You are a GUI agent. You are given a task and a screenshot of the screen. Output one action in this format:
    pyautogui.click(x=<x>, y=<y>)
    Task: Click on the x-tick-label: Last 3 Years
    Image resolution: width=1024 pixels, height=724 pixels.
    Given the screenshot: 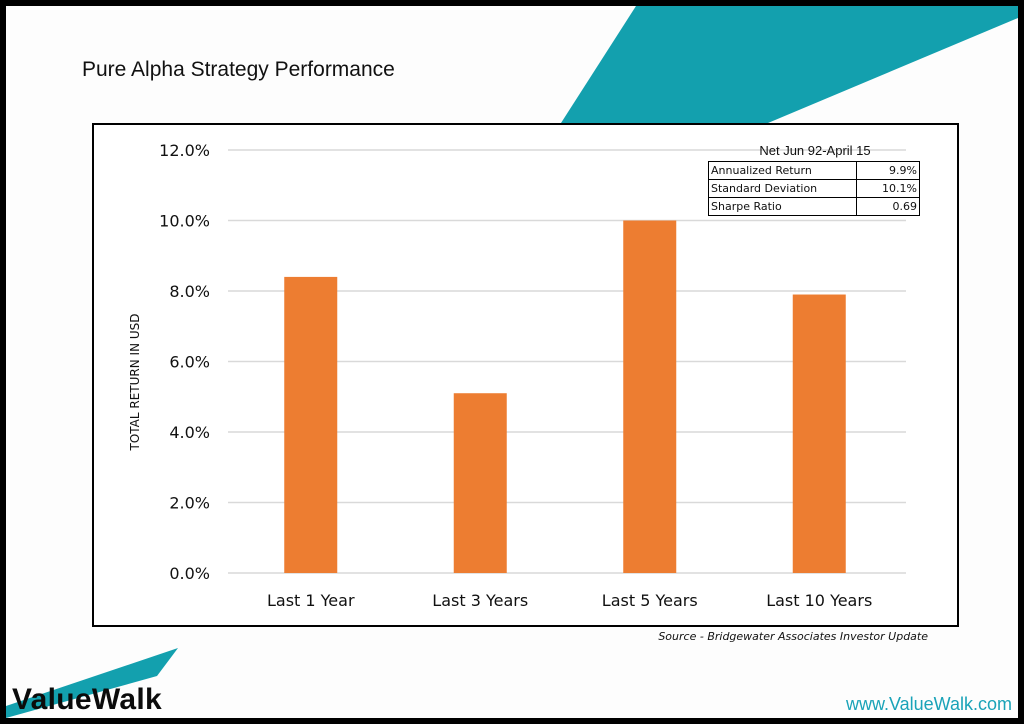 What is the action you would take?
    pyautogui.click(x=480, y=600)
    